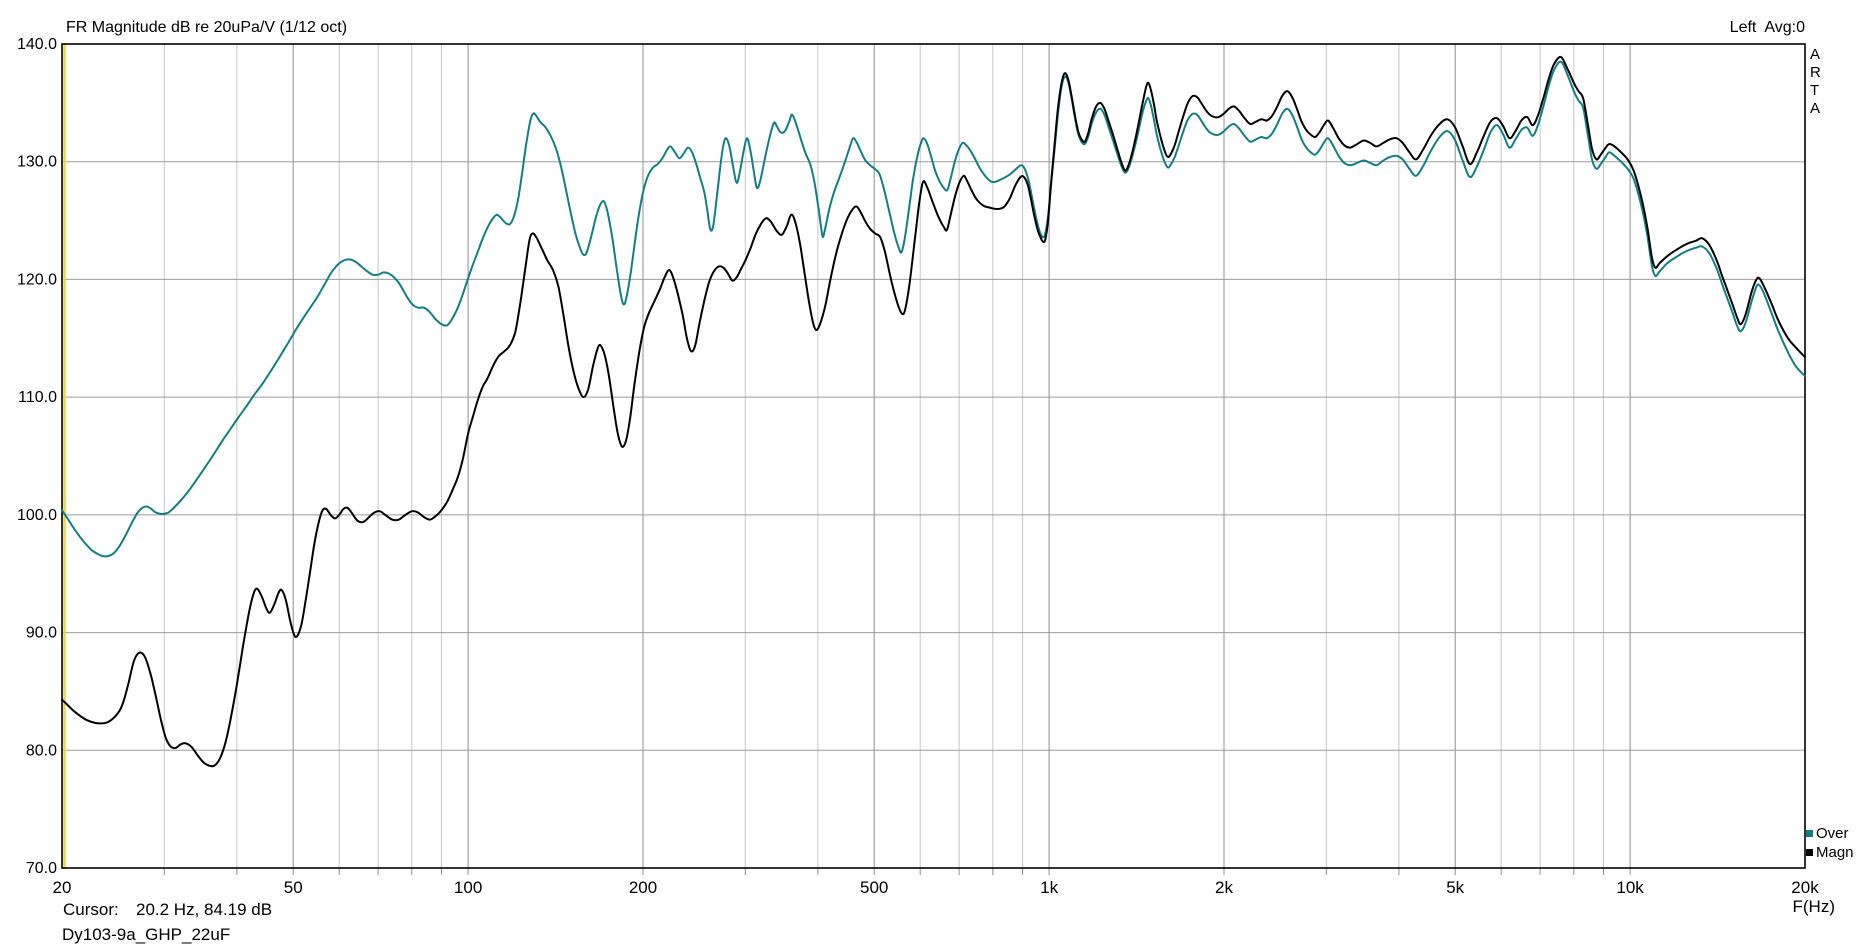 Image resolution: width=1868 pixels, height=944 pixels. Describe the element at coordinates (37, 515) in the screenshot. I see `y-tick-label: 100.0` at that location.